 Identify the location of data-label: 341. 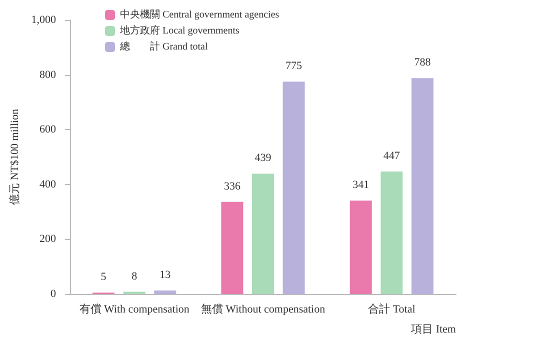
(361, 185).